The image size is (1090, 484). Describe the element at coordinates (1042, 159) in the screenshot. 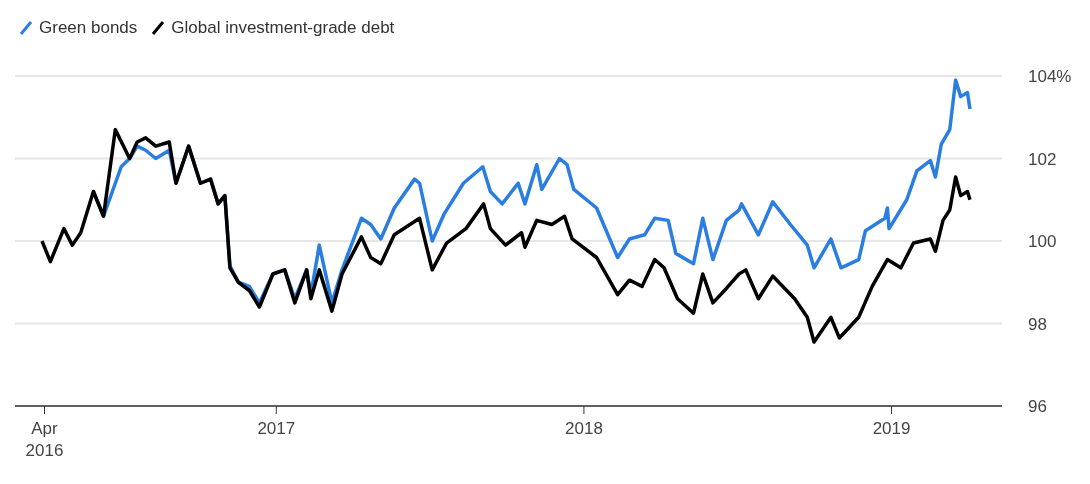

I see `y-tick-label: 102` at that location.